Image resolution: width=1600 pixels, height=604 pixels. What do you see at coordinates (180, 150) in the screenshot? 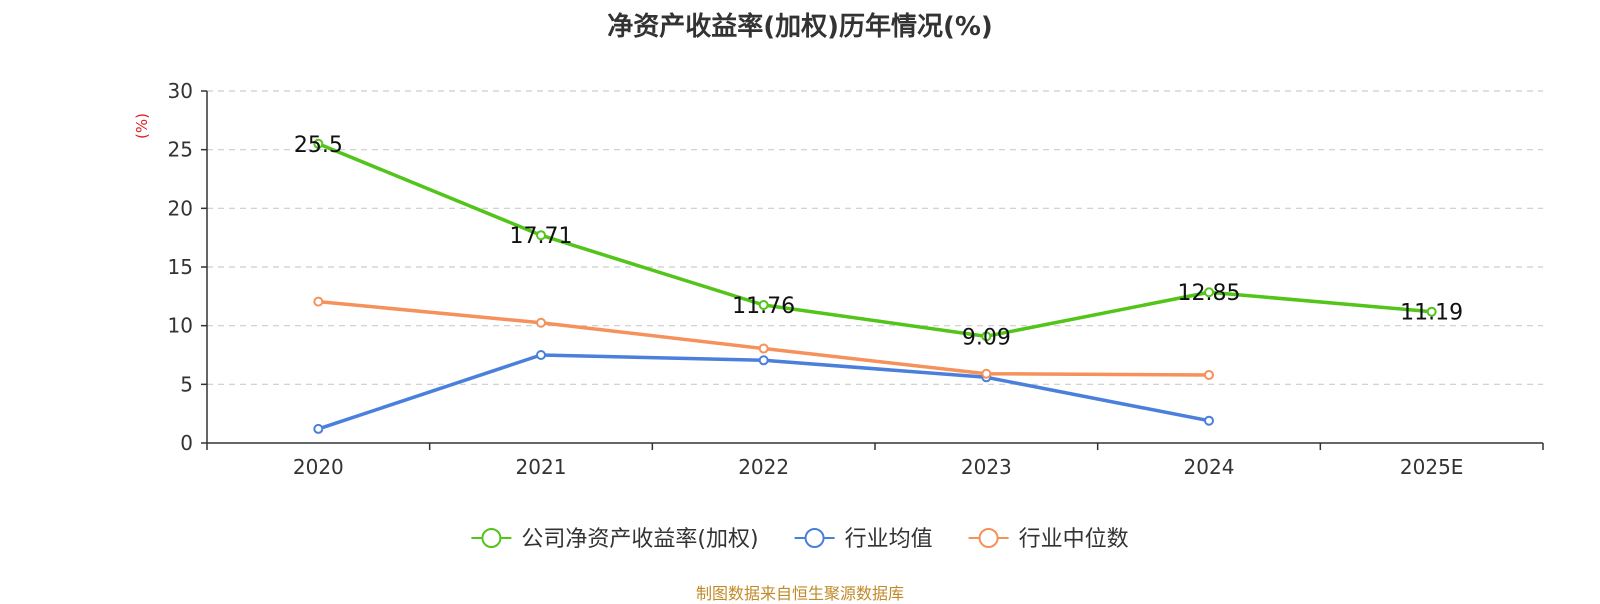
I see `y-tick-label: 25` at bounding box center [180, 150].